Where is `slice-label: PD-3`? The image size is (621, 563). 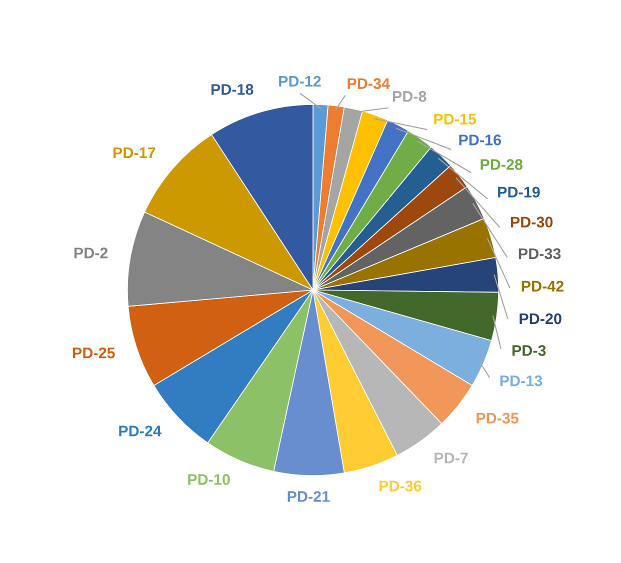 slice-label: PD-3 is located at coordinates (529, 350).